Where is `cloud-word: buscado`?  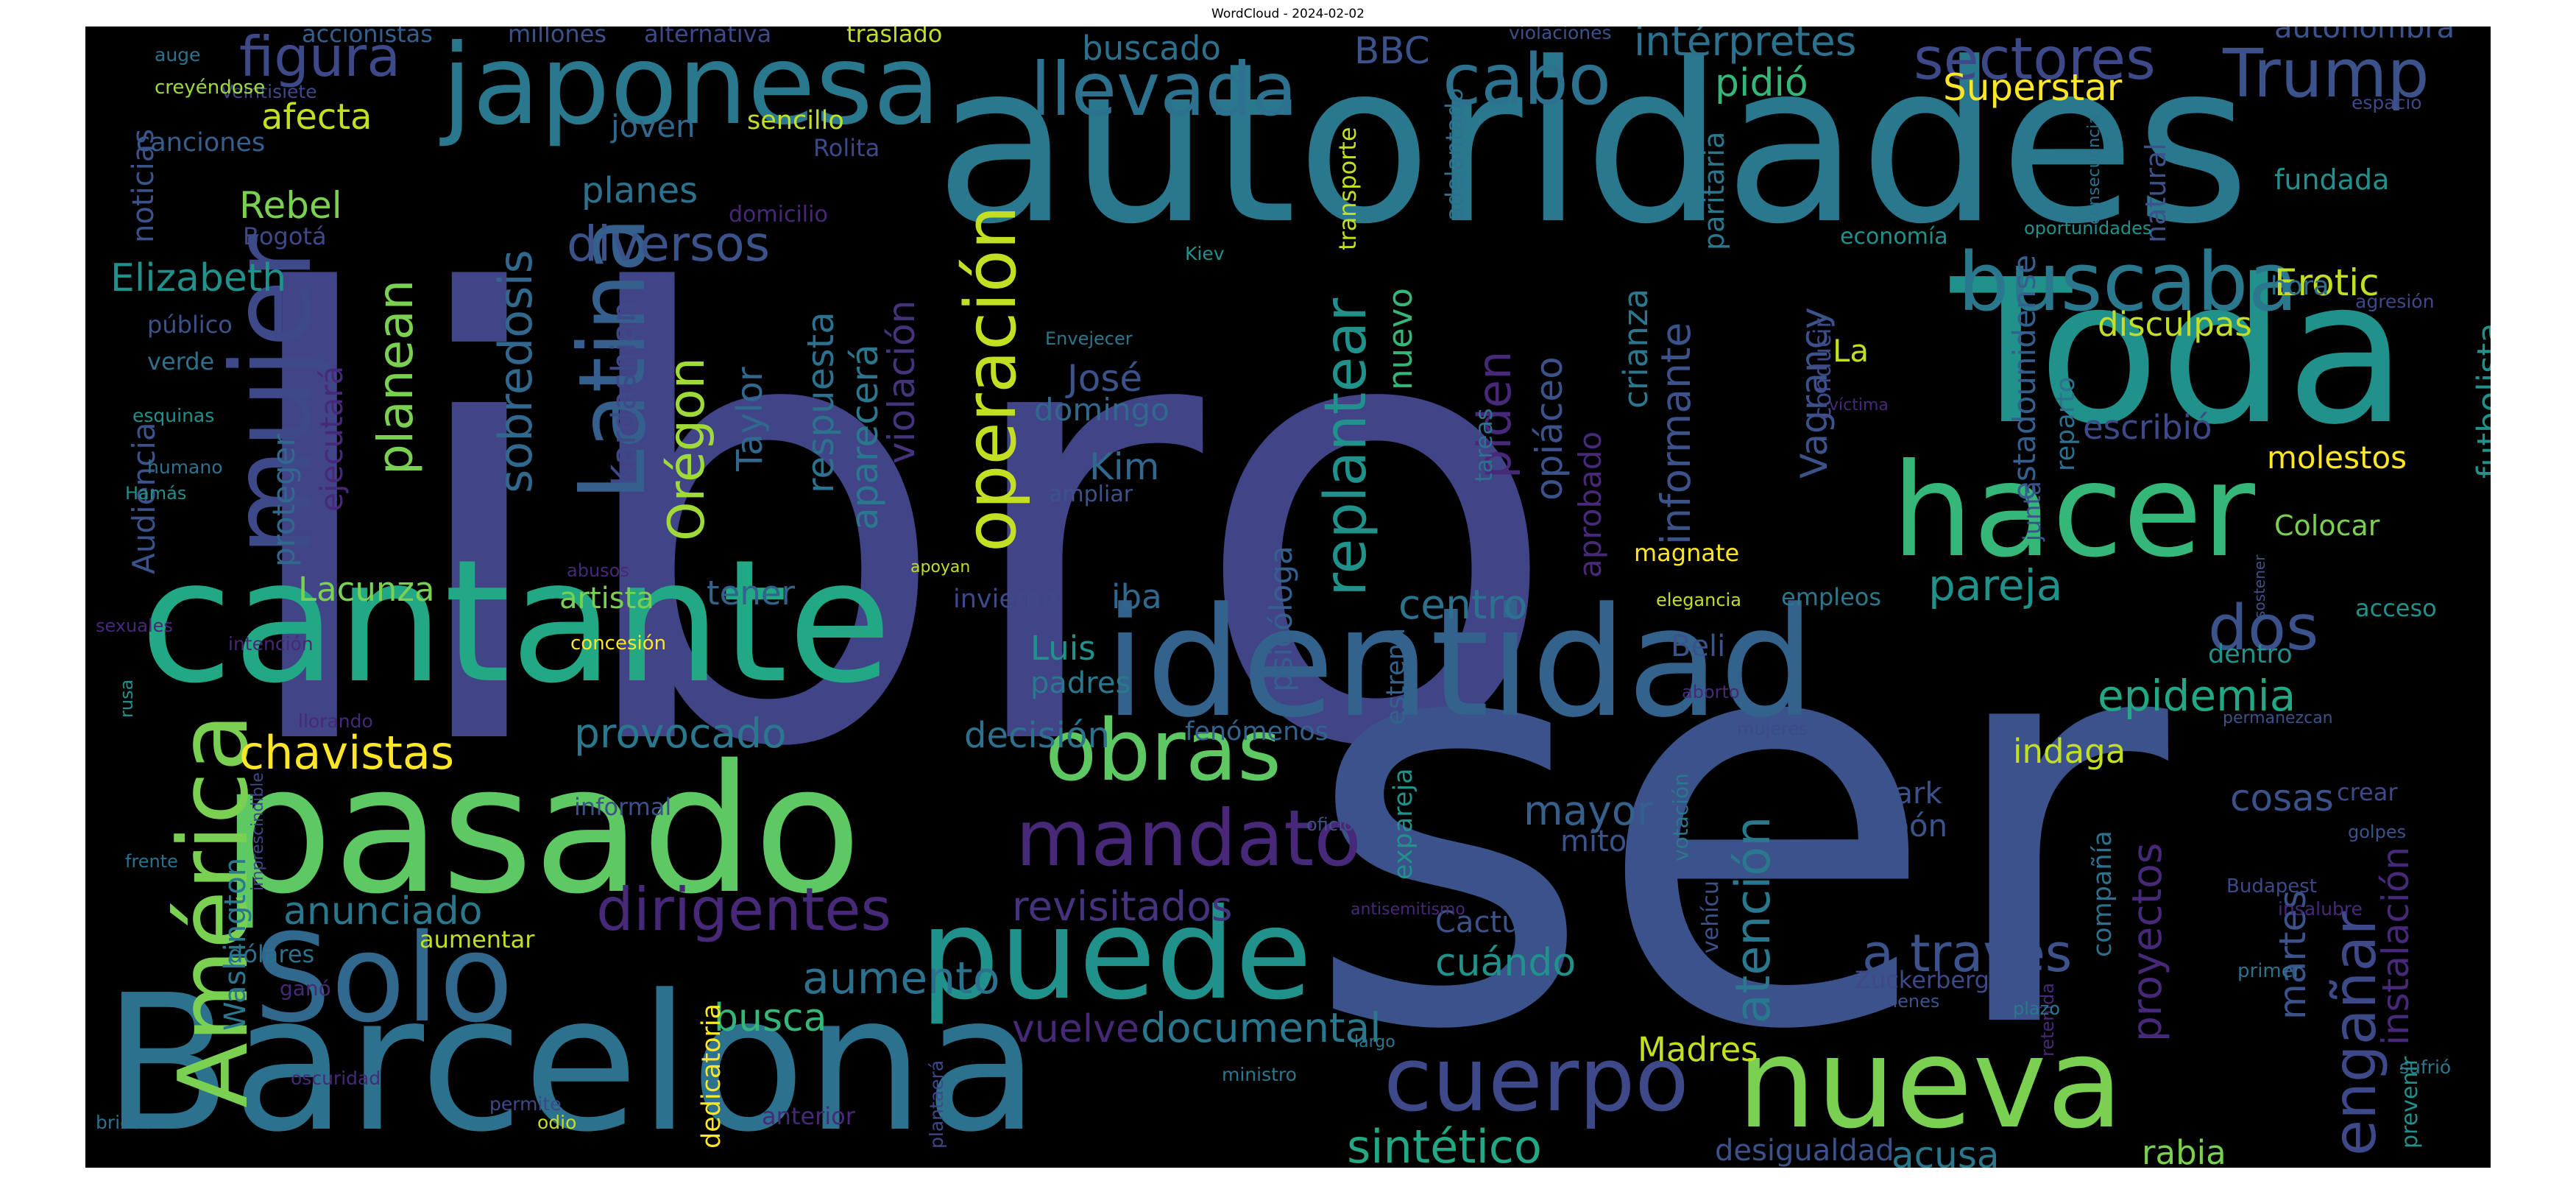
cloud-word: buscado is located at coordinates (1151, 48).